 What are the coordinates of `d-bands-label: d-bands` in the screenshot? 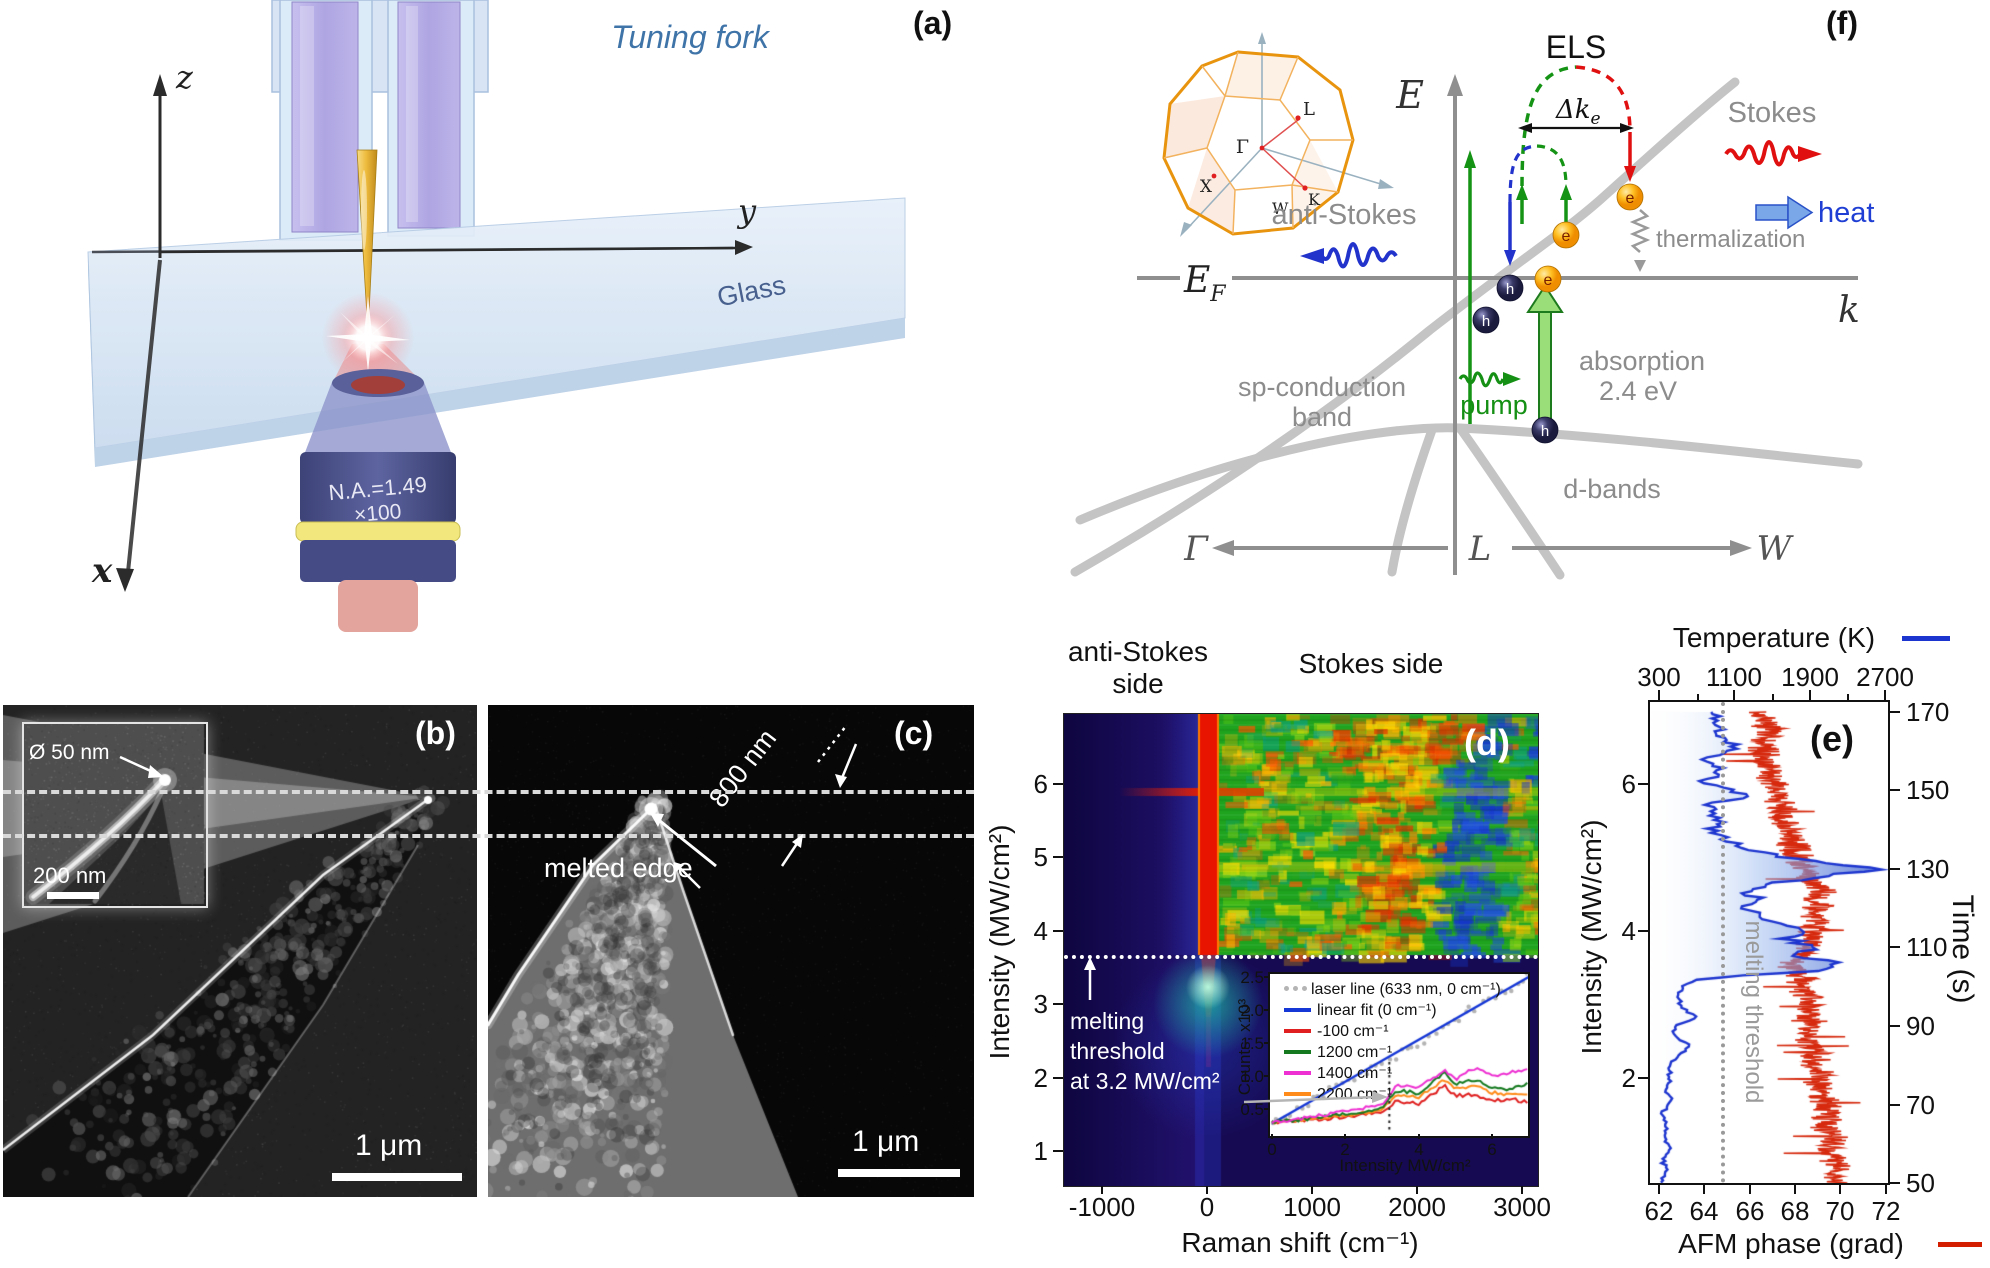 It's located at (1612, 489).